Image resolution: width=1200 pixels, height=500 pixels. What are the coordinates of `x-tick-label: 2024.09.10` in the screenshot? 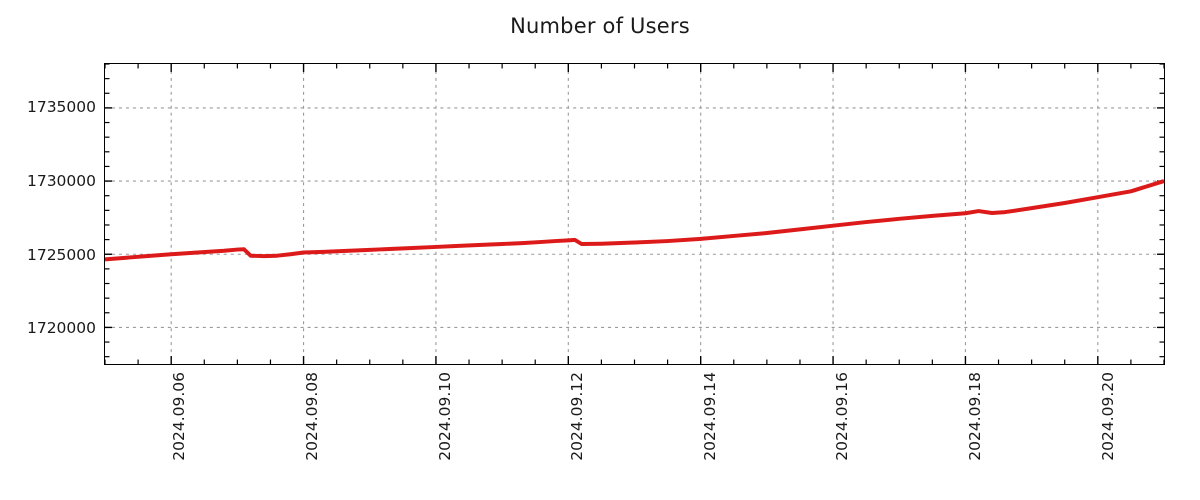 It's located at (444, 416).